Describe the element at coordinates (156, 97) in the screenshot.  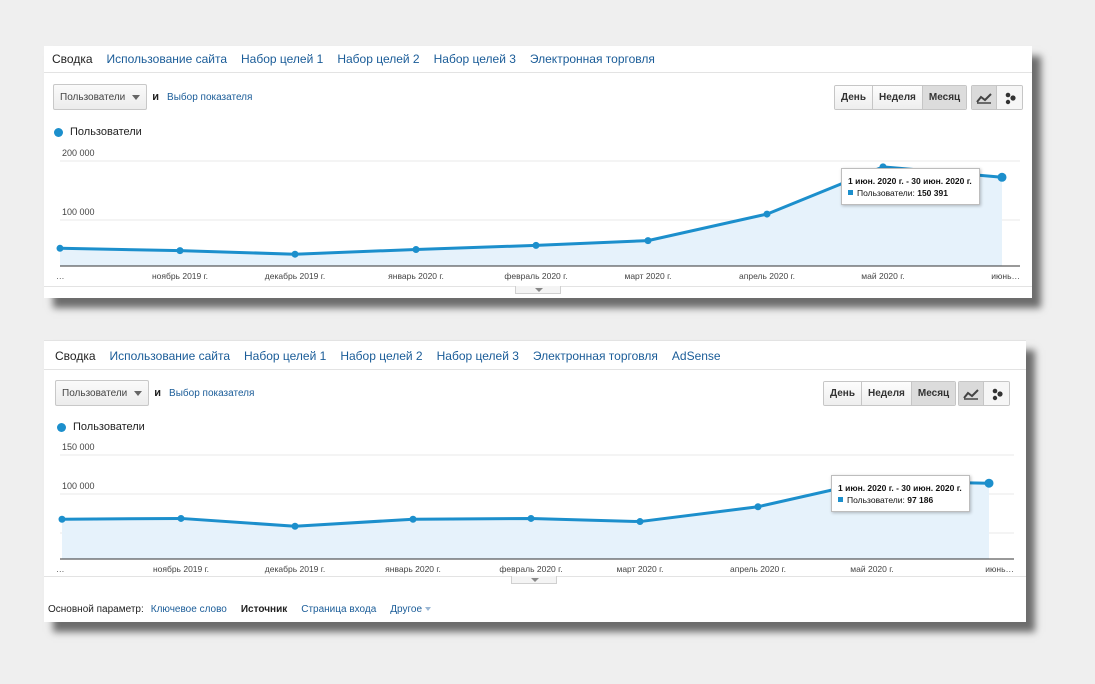
I see `and-label: и` at that location.